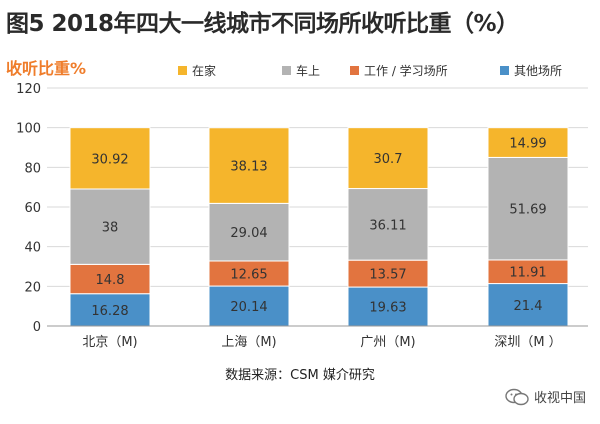 The image size is (600, 424). I want to click on chart-title: 图5 2018年四大一线城市不同场所收听比重（%）, so click(262, 24).